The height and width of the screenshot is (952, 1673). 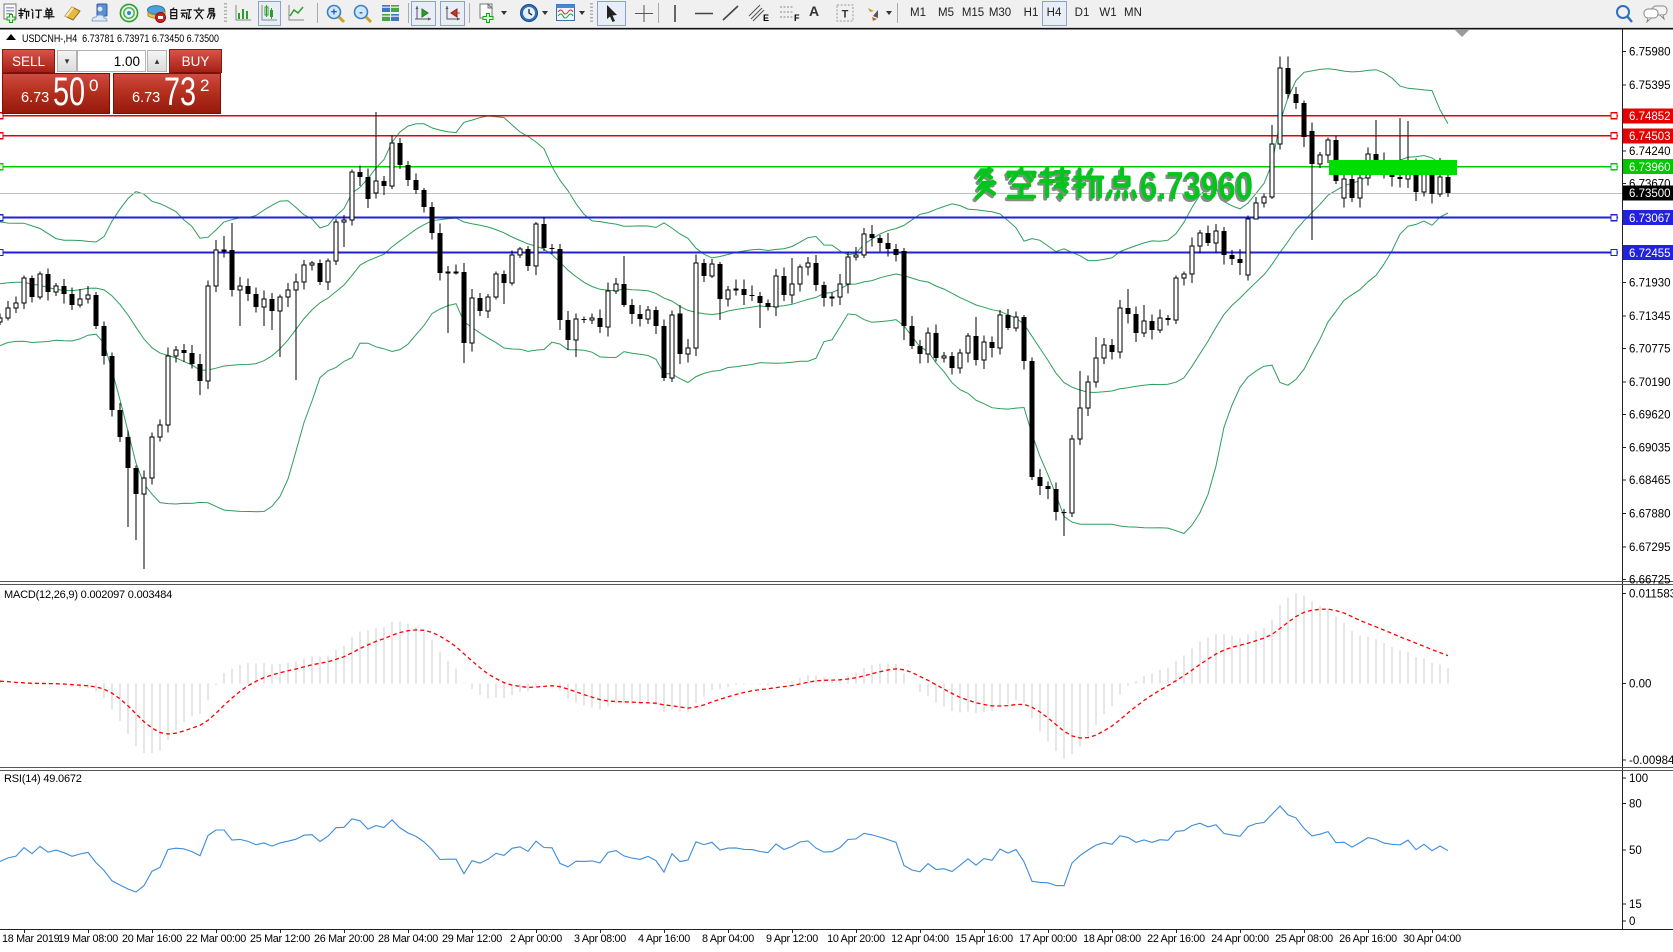 I want to click on svg-text: 22 Apr 16:00, so click(x=1176, y=939).